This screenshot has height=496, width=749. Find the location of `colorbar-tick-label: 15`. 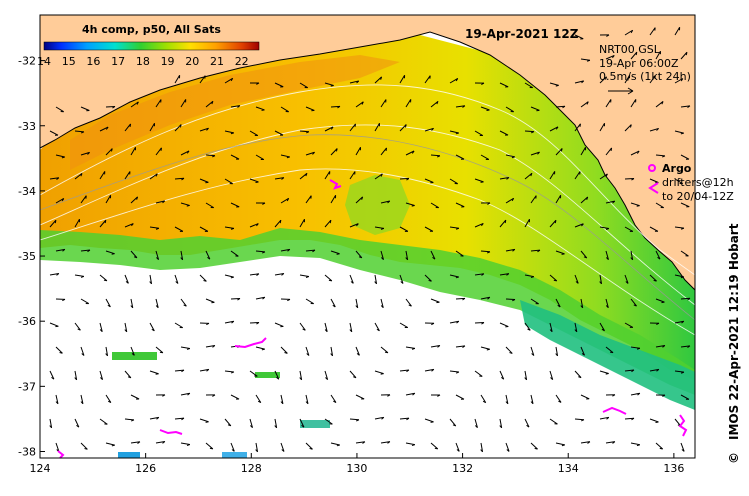

colorbar-tick-label: 15 is located at coordinates (69, 61).